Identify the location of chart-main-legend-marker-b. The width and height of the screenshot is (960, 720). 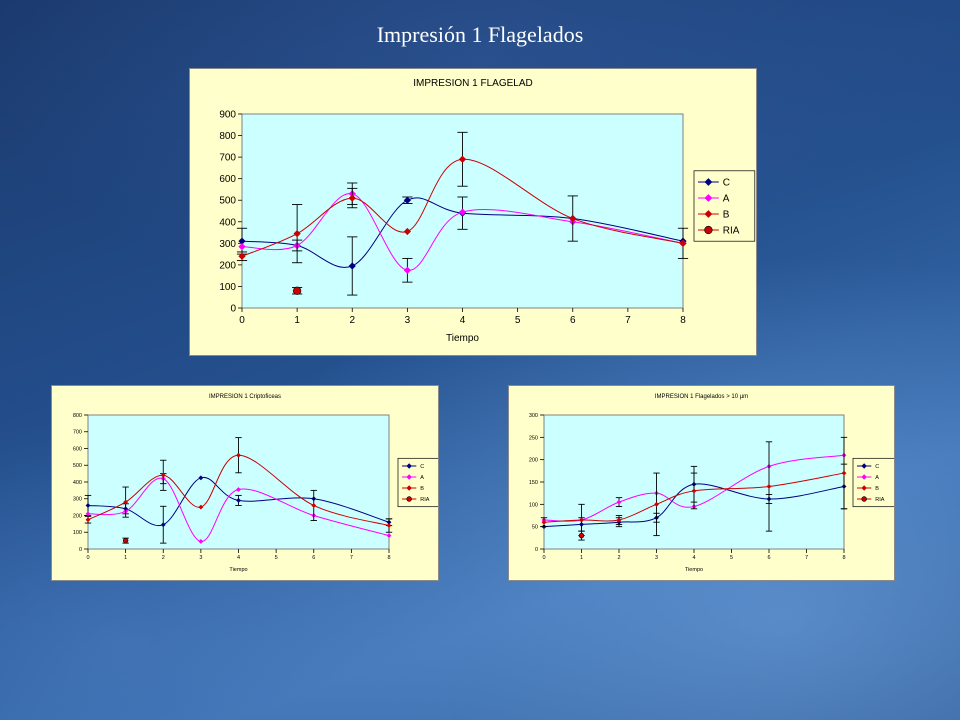
(708, 214).